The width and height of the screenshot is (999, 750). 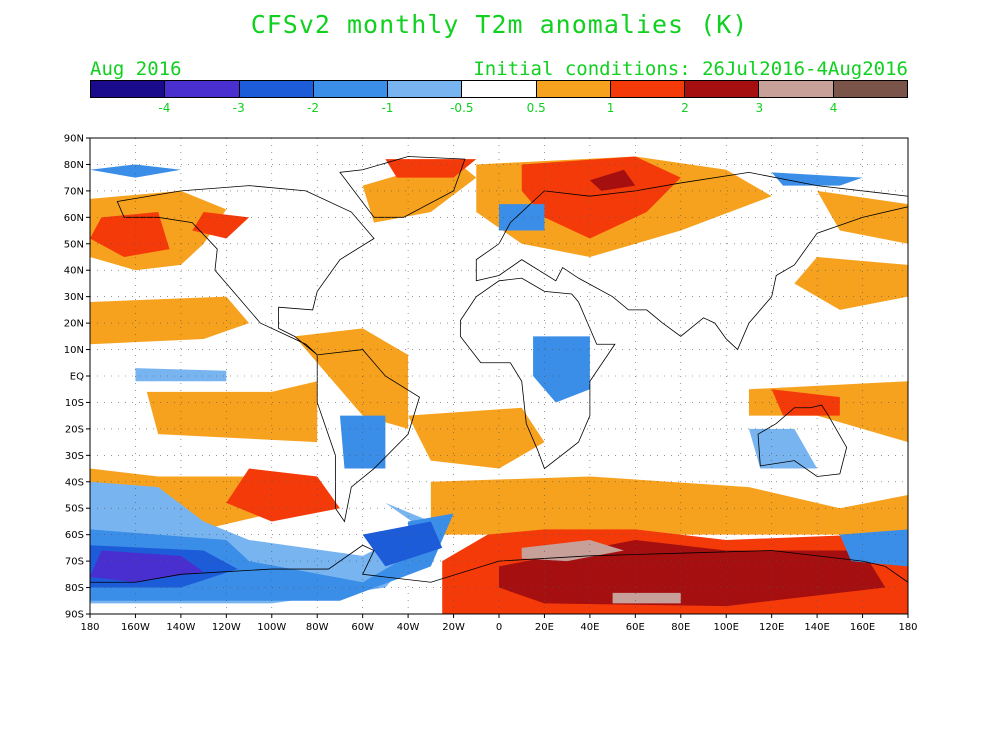 What do you see at coordinates (74, 297) in the screenshot?
I see `lat-label: 30N` at bounding box center [74, 297].